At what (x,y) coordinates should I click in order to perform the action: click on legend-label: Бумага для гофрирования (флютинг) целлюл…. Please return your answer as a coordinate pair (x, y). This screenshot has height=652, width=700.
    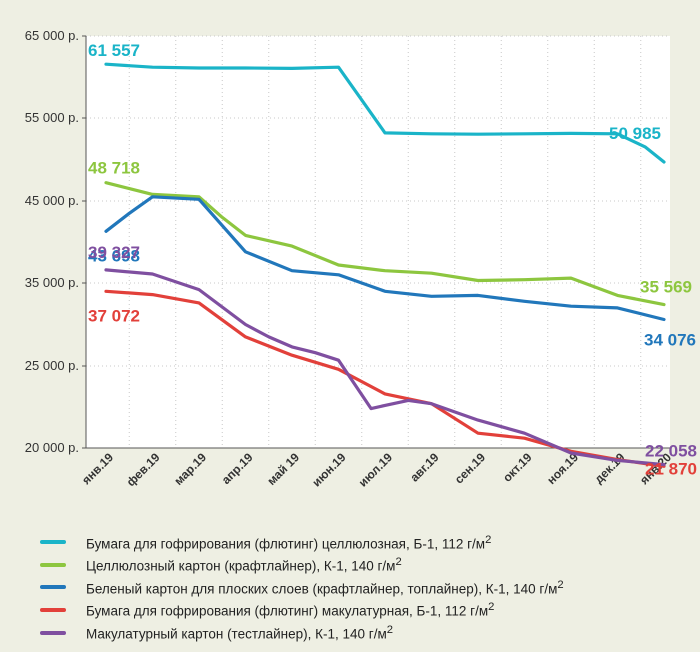
    Looking at the image, I should click on (289, 542).